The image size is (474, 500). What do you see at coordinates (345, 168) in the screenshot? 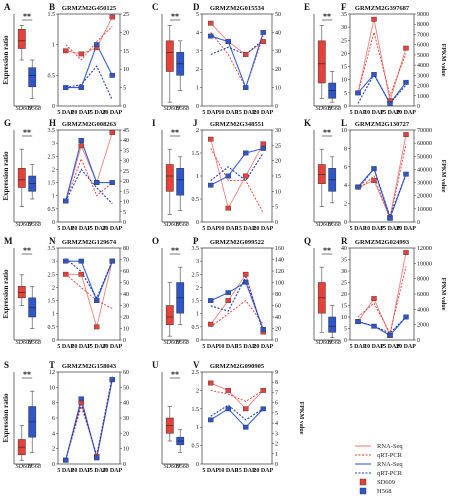
I see `left-tick-label: 6` at bounding box center [345, 168].